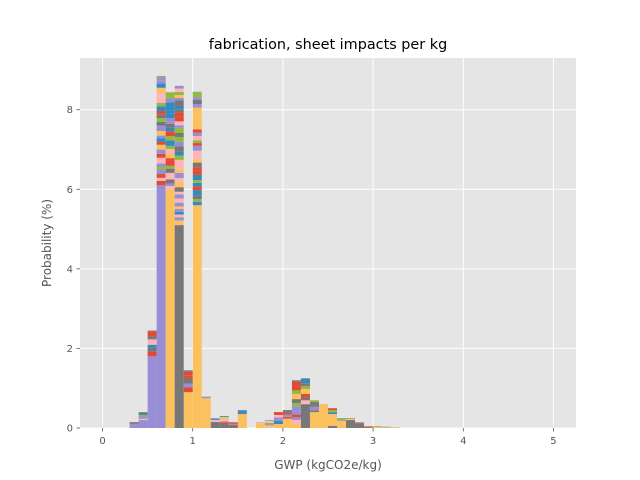 The image size is (640, 480). I want to click on x-axis-ticks: 0 1 2 3 4 5, so click(328, 437).